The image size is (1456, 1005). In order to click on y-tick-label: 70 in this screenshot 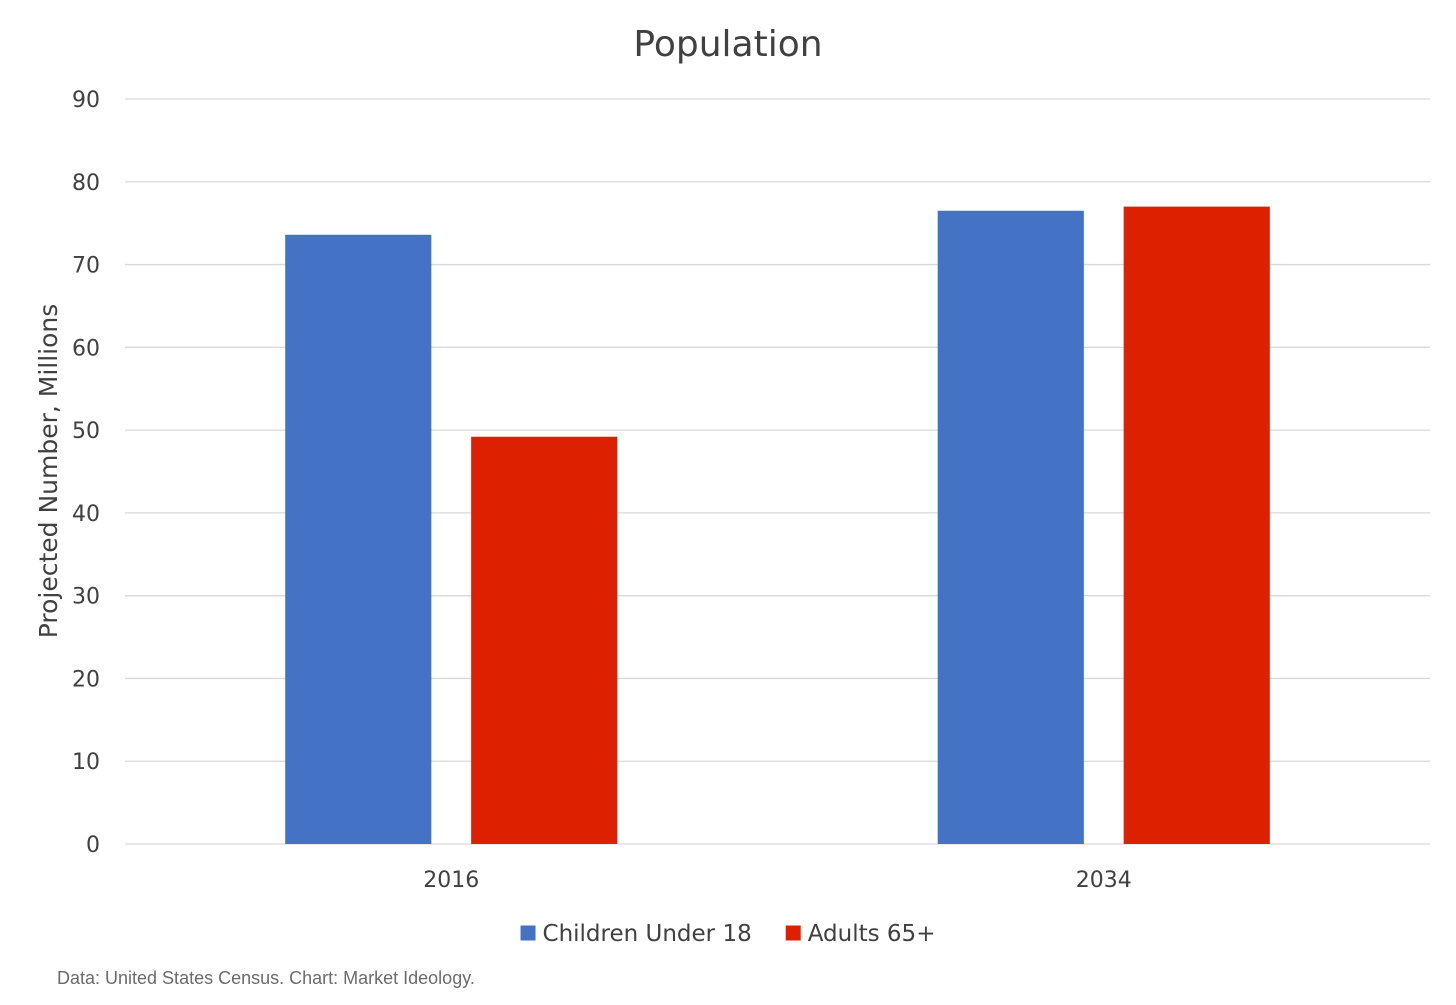, I will do `click(86, 266)`.